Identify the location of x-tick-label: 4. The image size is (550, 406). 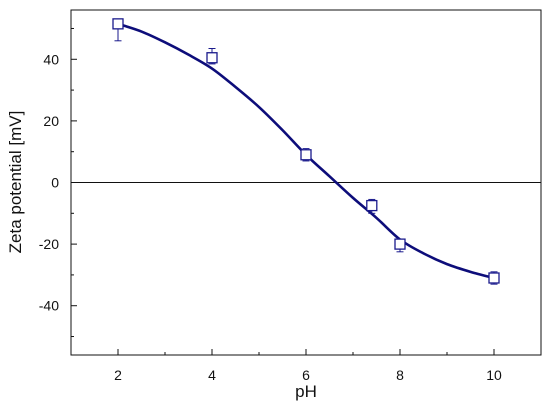
(212, 375).